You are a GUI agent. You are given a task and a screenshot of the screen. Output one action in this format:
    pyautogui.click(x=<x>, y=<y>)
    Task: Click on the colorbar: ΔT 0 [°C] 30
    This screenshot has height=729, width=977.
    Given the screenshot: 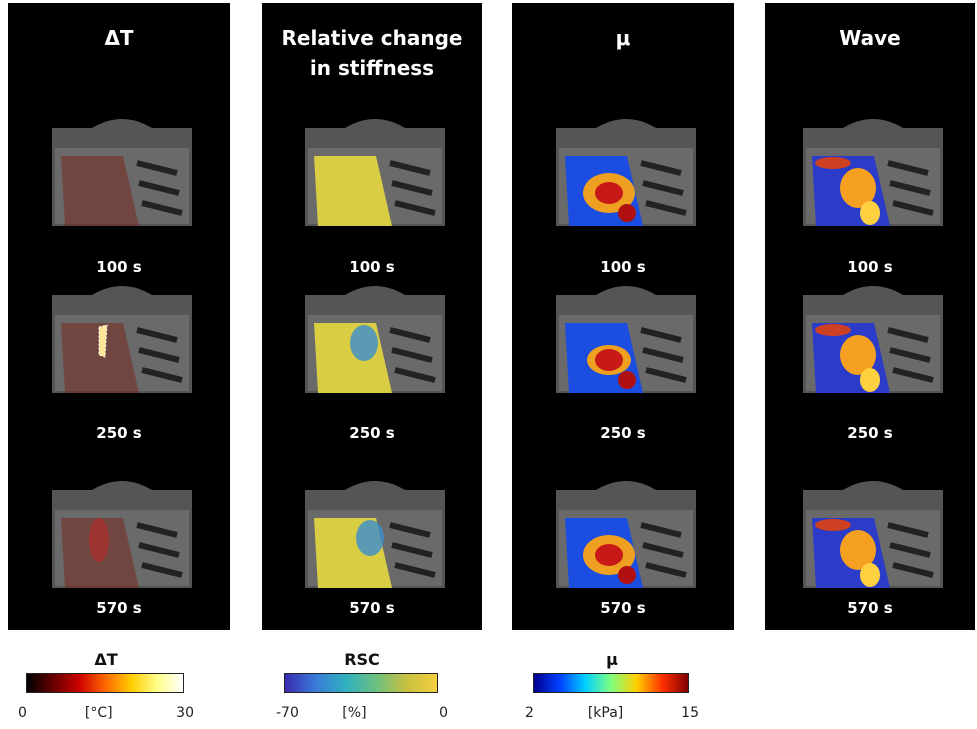 What is the action you would take?
    pyautogui.click(x=106, y=688)
    